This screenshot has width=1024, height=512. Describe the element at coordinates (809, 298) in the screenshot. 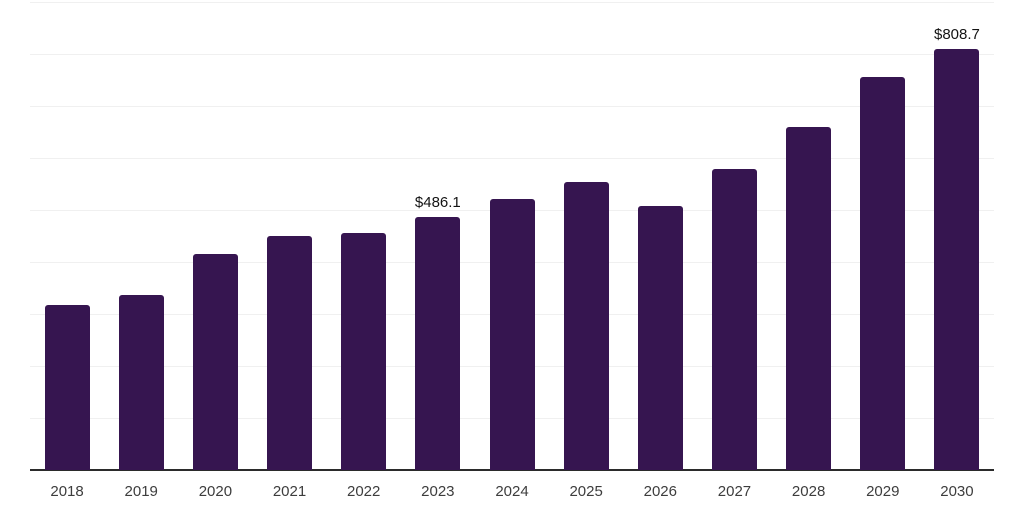

I see `bar-2028` at that location.